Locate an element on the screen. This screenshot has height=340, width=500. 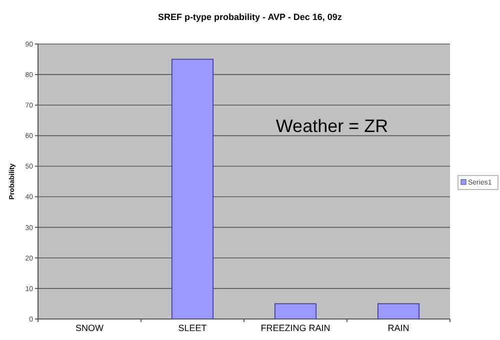
x-tick-label: FREEZING RAIN is located at coordinates (295, 328).